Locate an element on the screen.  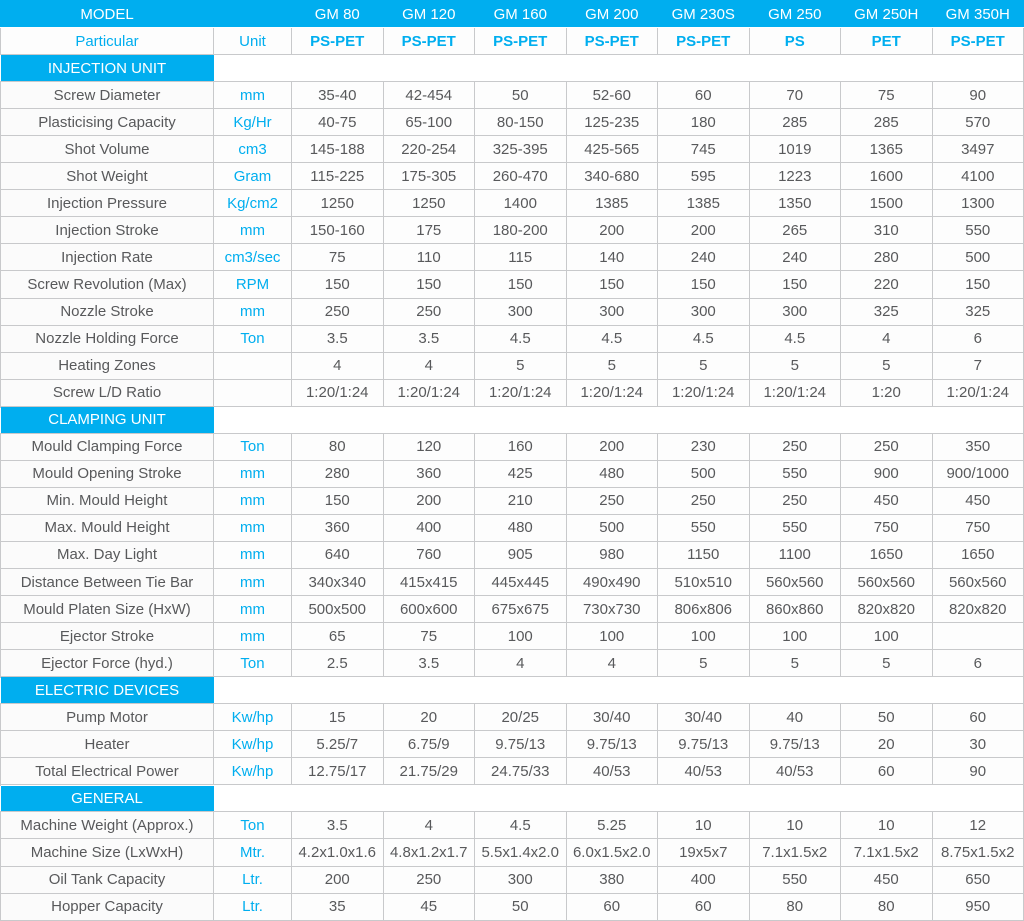
row-label: Screw L/D Ratio is located at coordinates (107, 392).